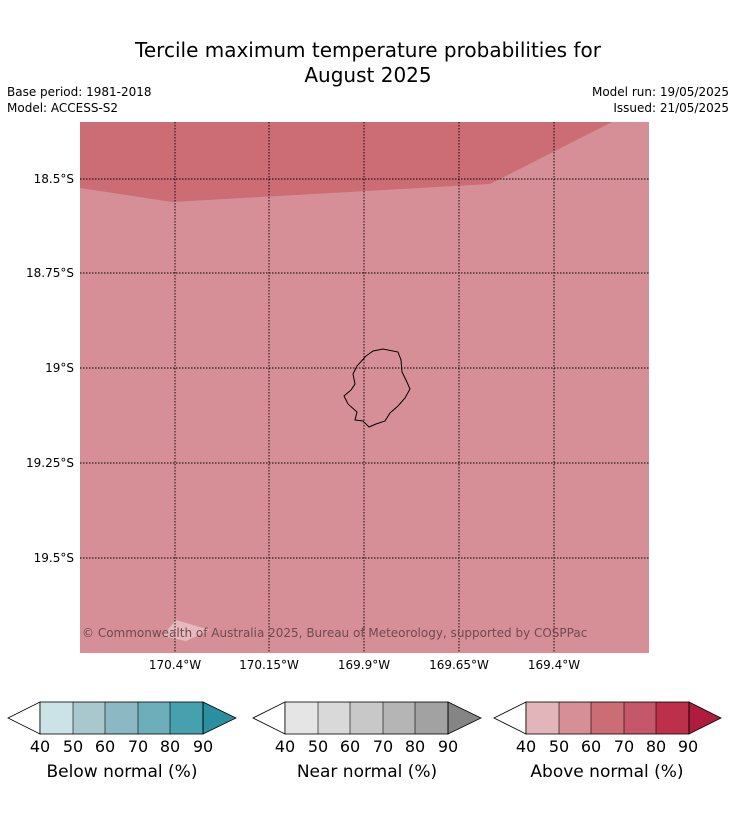  Describe the element at coordinates (459, 665) in the screenshot. I see `lon-label-169-65: 169.65°W` at that location.